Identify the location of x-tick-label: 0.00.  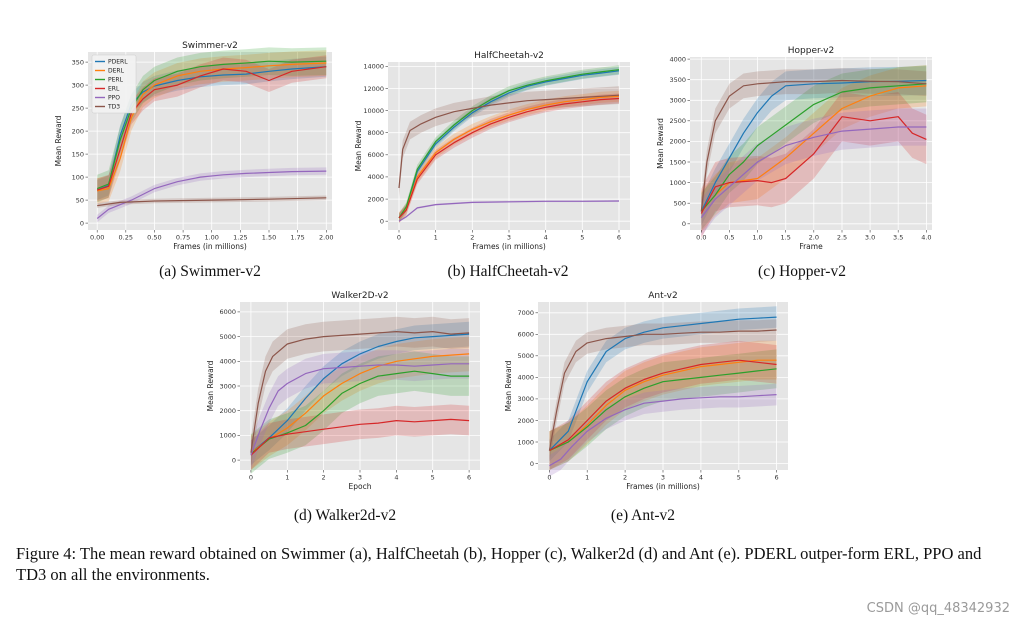
(97, 238).